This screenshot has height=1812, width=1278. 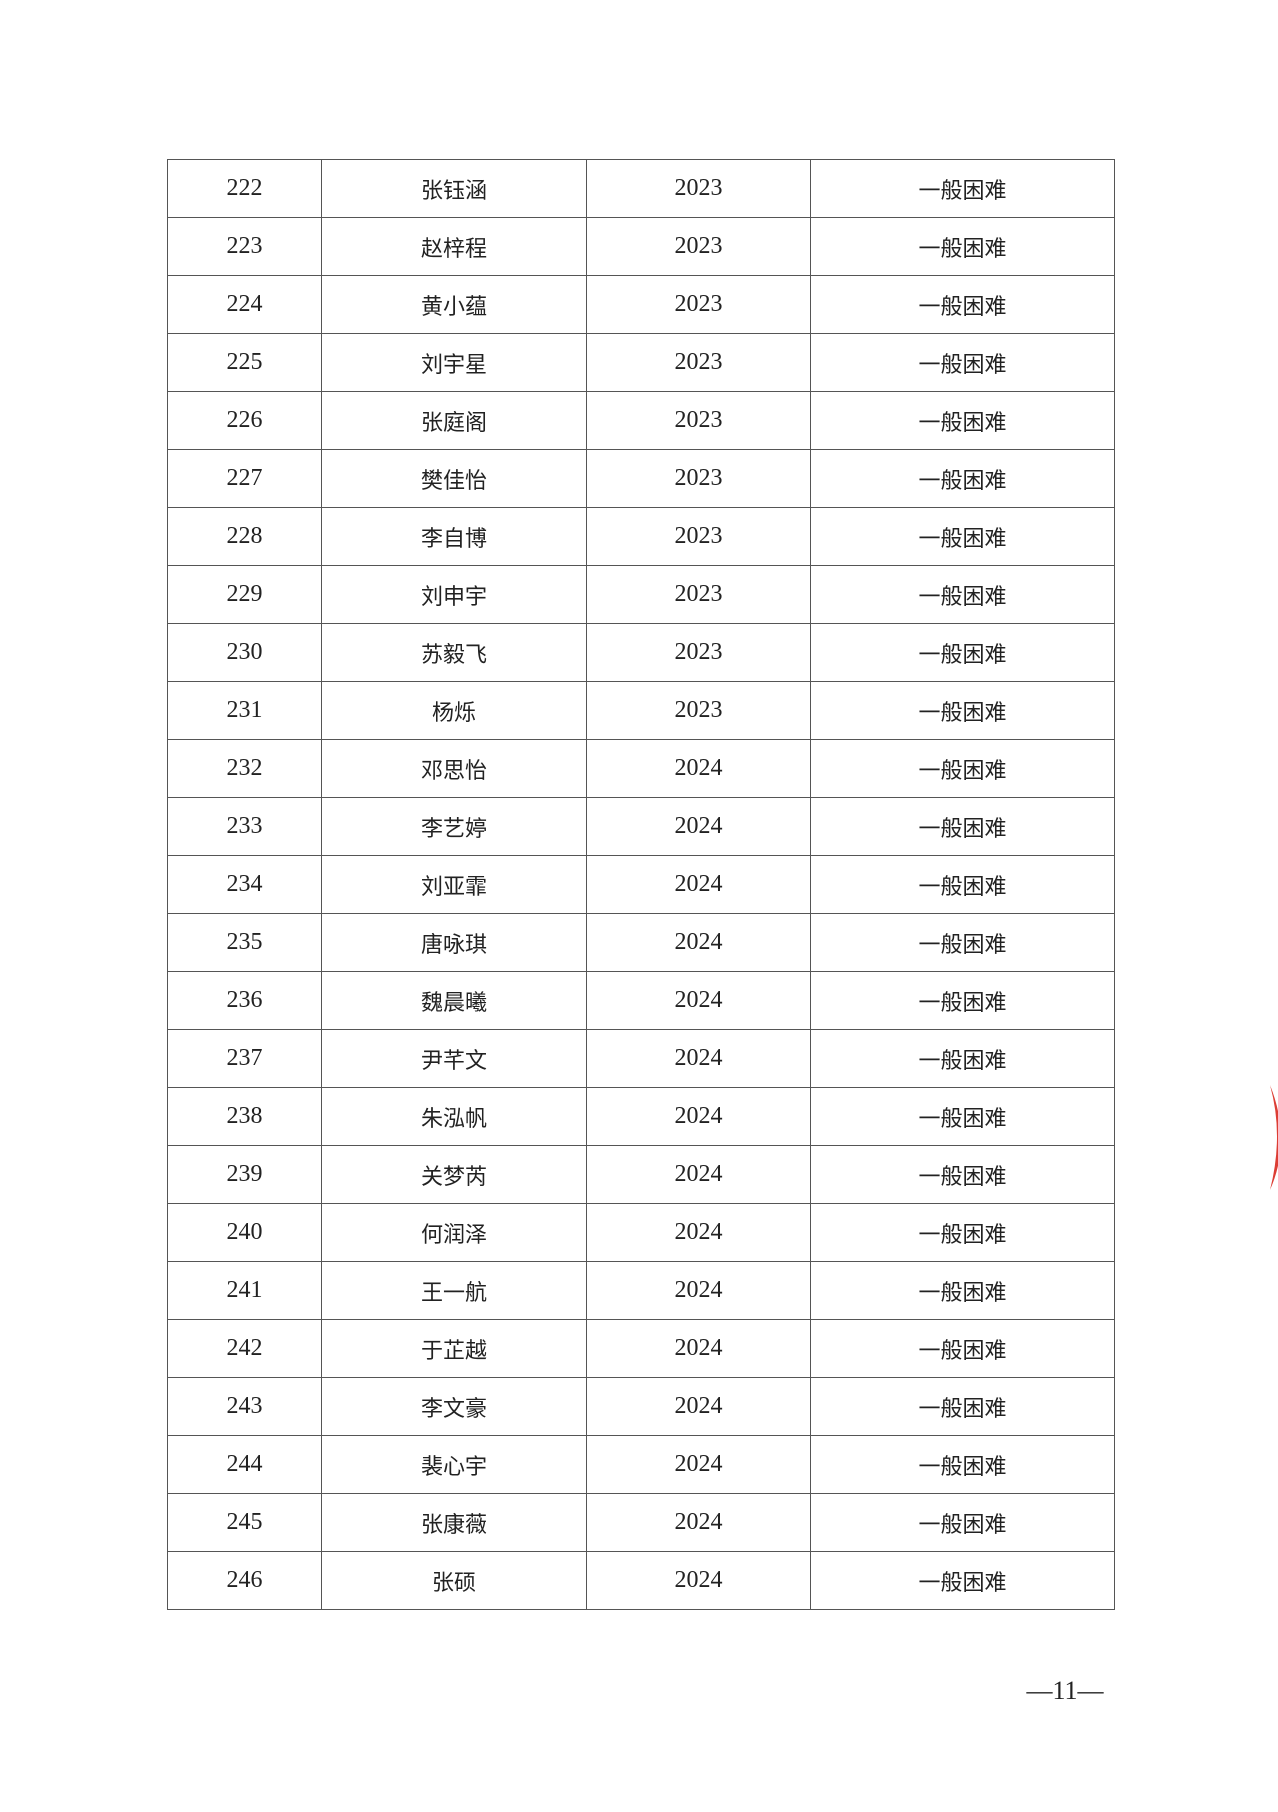 What do you see at coordinates (244, 710) in the screenshot?
I see `cell-number: 231` at bounding box center [244, 710].